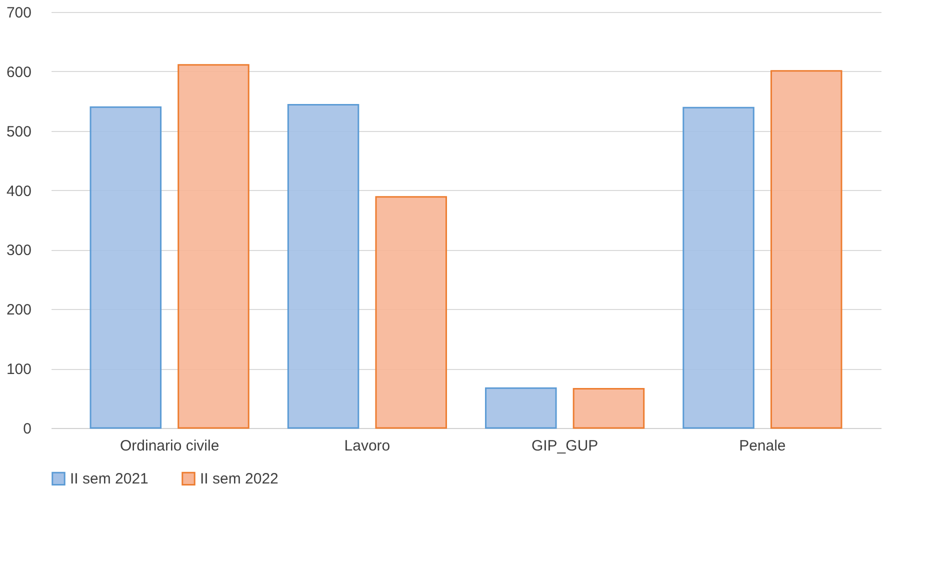 This screenshot has height=574, width=939. I want to click on y-tick-label: 0, so click(27, 429).